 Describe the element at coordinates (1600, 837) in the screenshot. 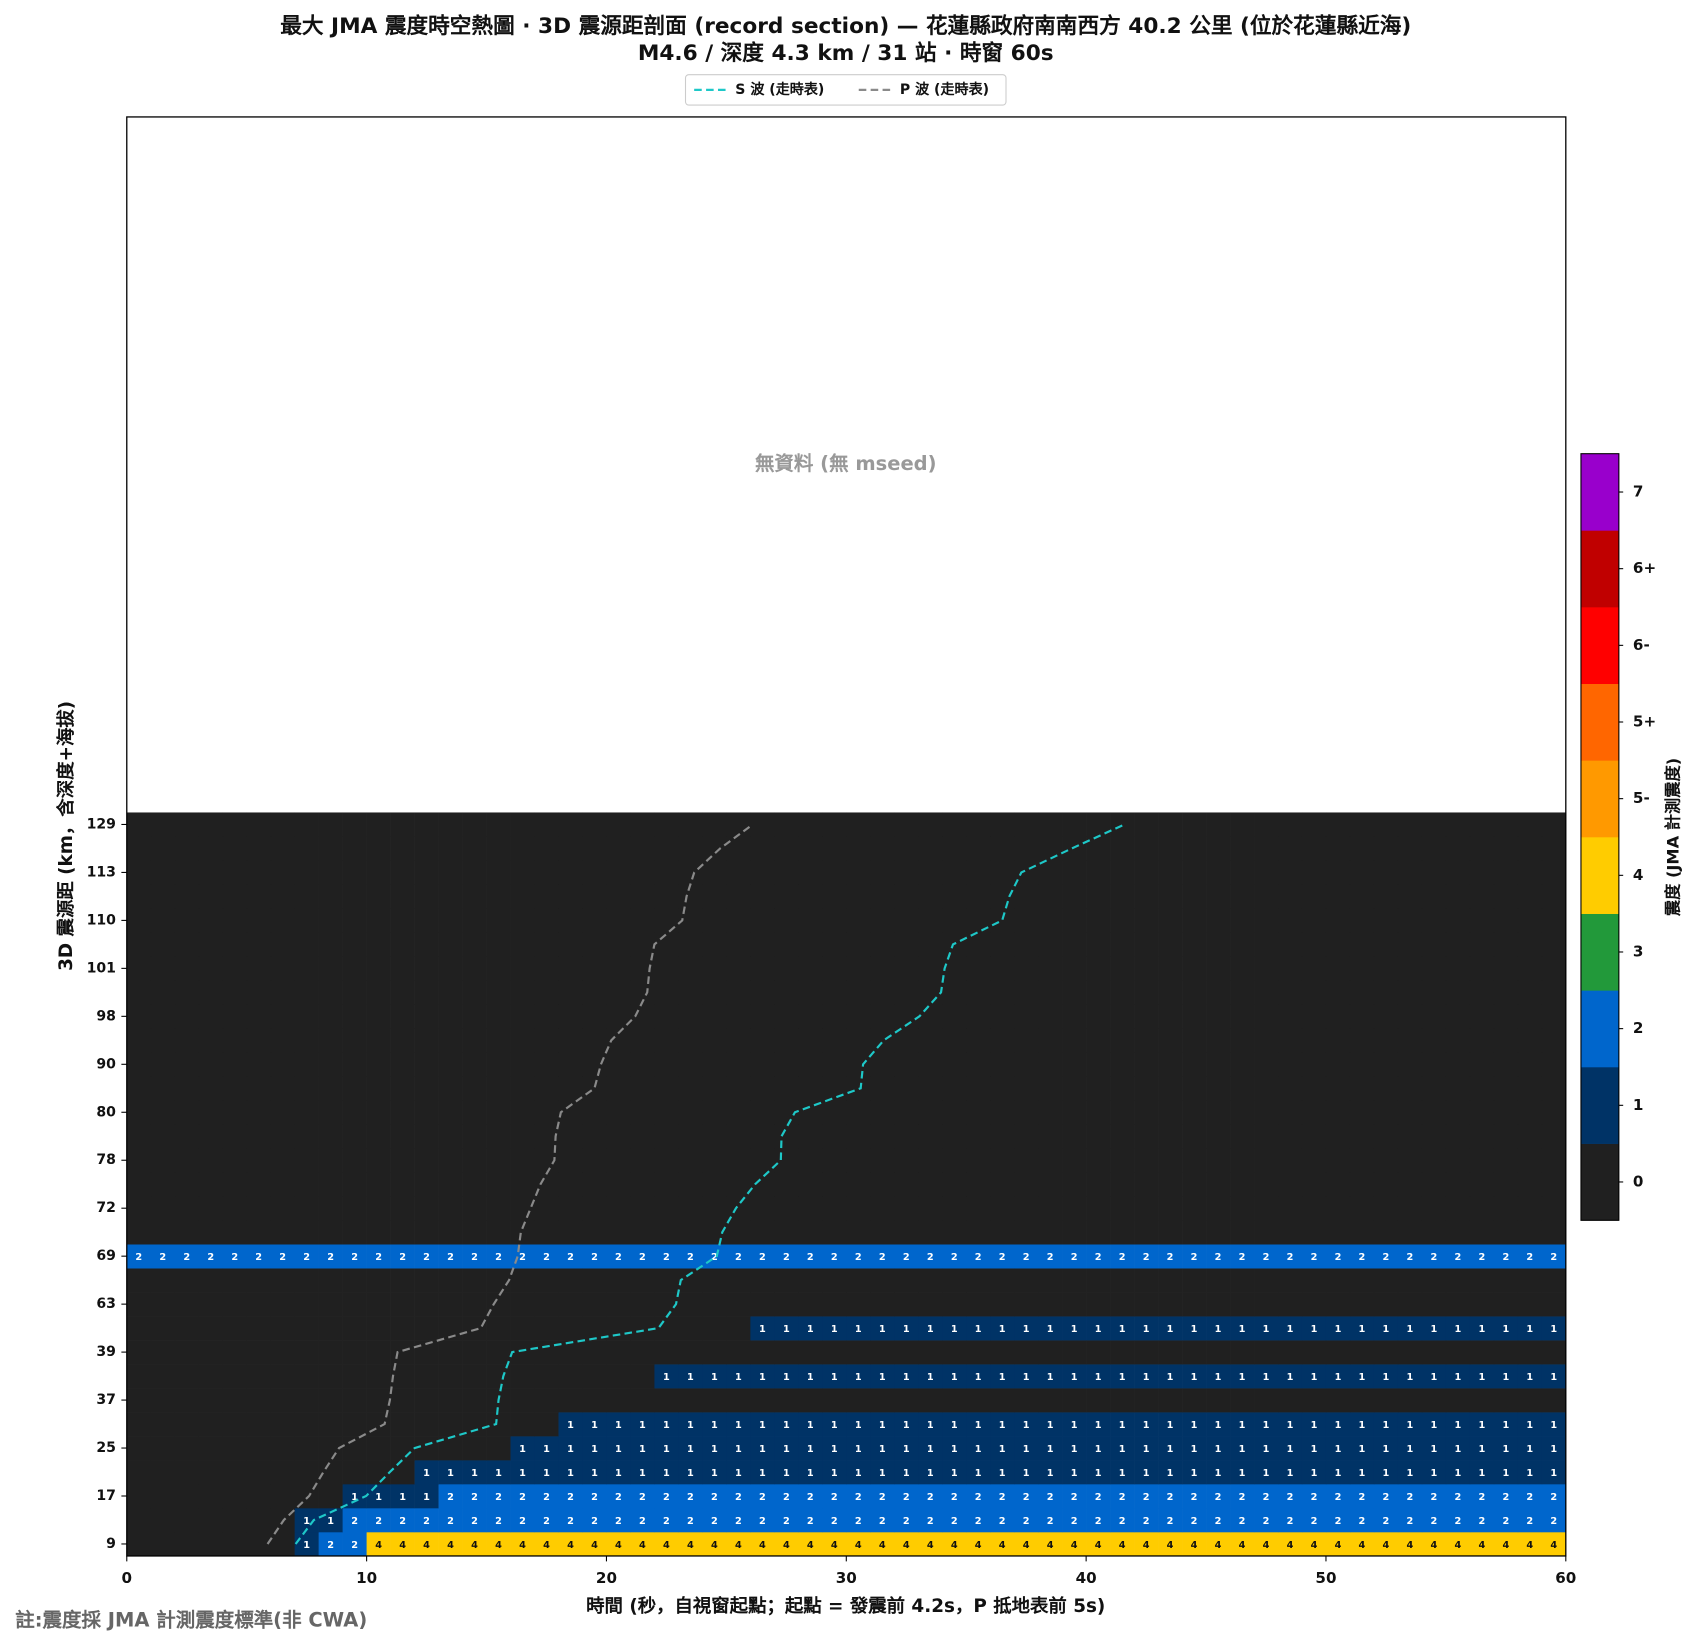

I see `colorbar-frame` at that location.